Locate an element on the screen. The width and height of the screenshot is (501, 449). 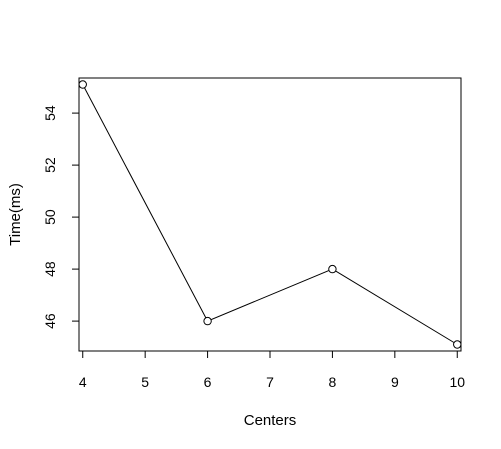
y-tick-label: 52 is located at coordinates (50, 165).